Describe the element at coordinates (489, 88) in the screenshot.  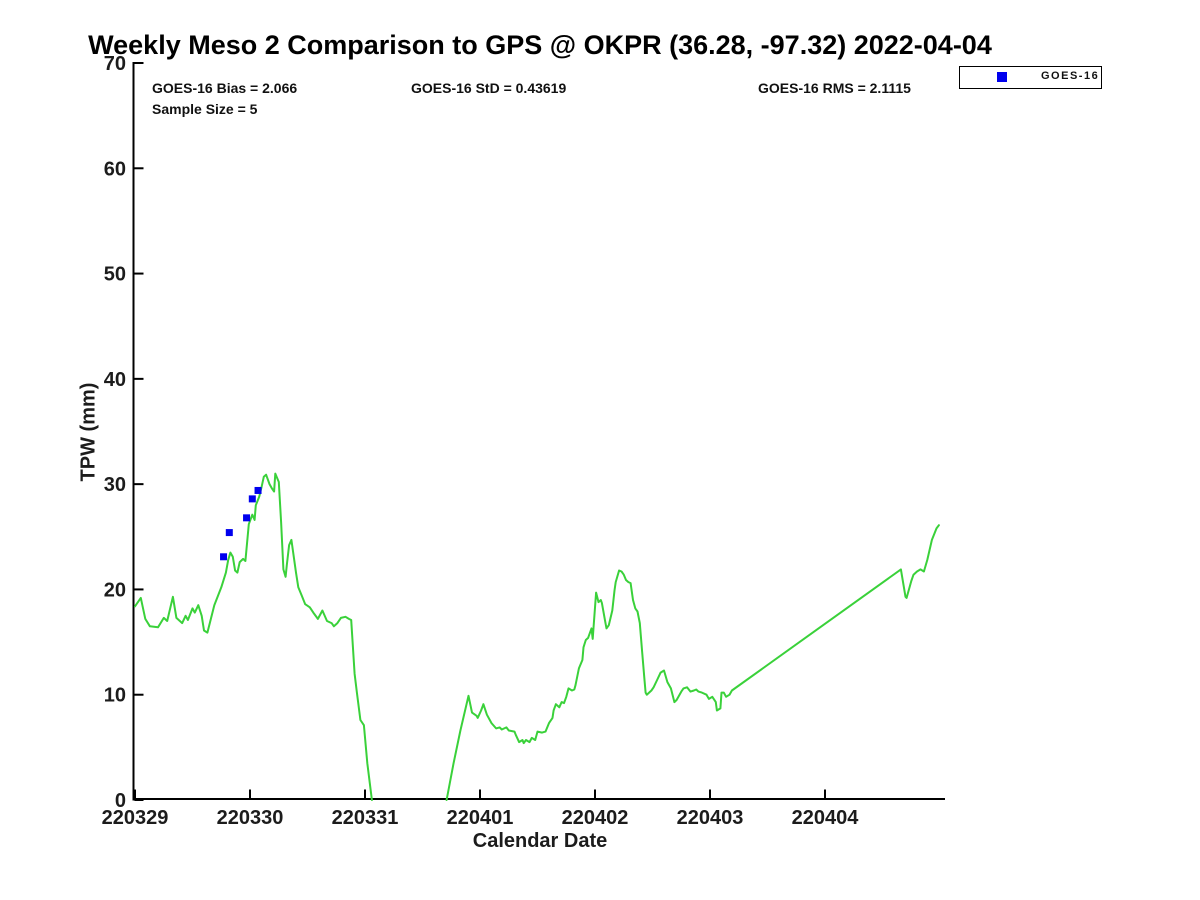
I see `stat-std: GOES-16 StD = 0.43619` at that location.